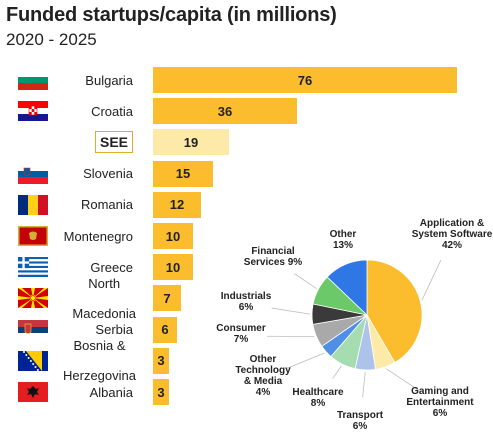  I want to click on bar: 19, so click(191, 142).